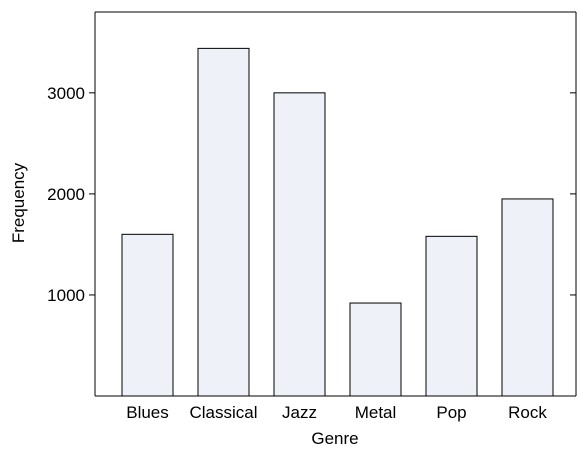  I want to click on x-tick-label: Rock, so click(527, 412).